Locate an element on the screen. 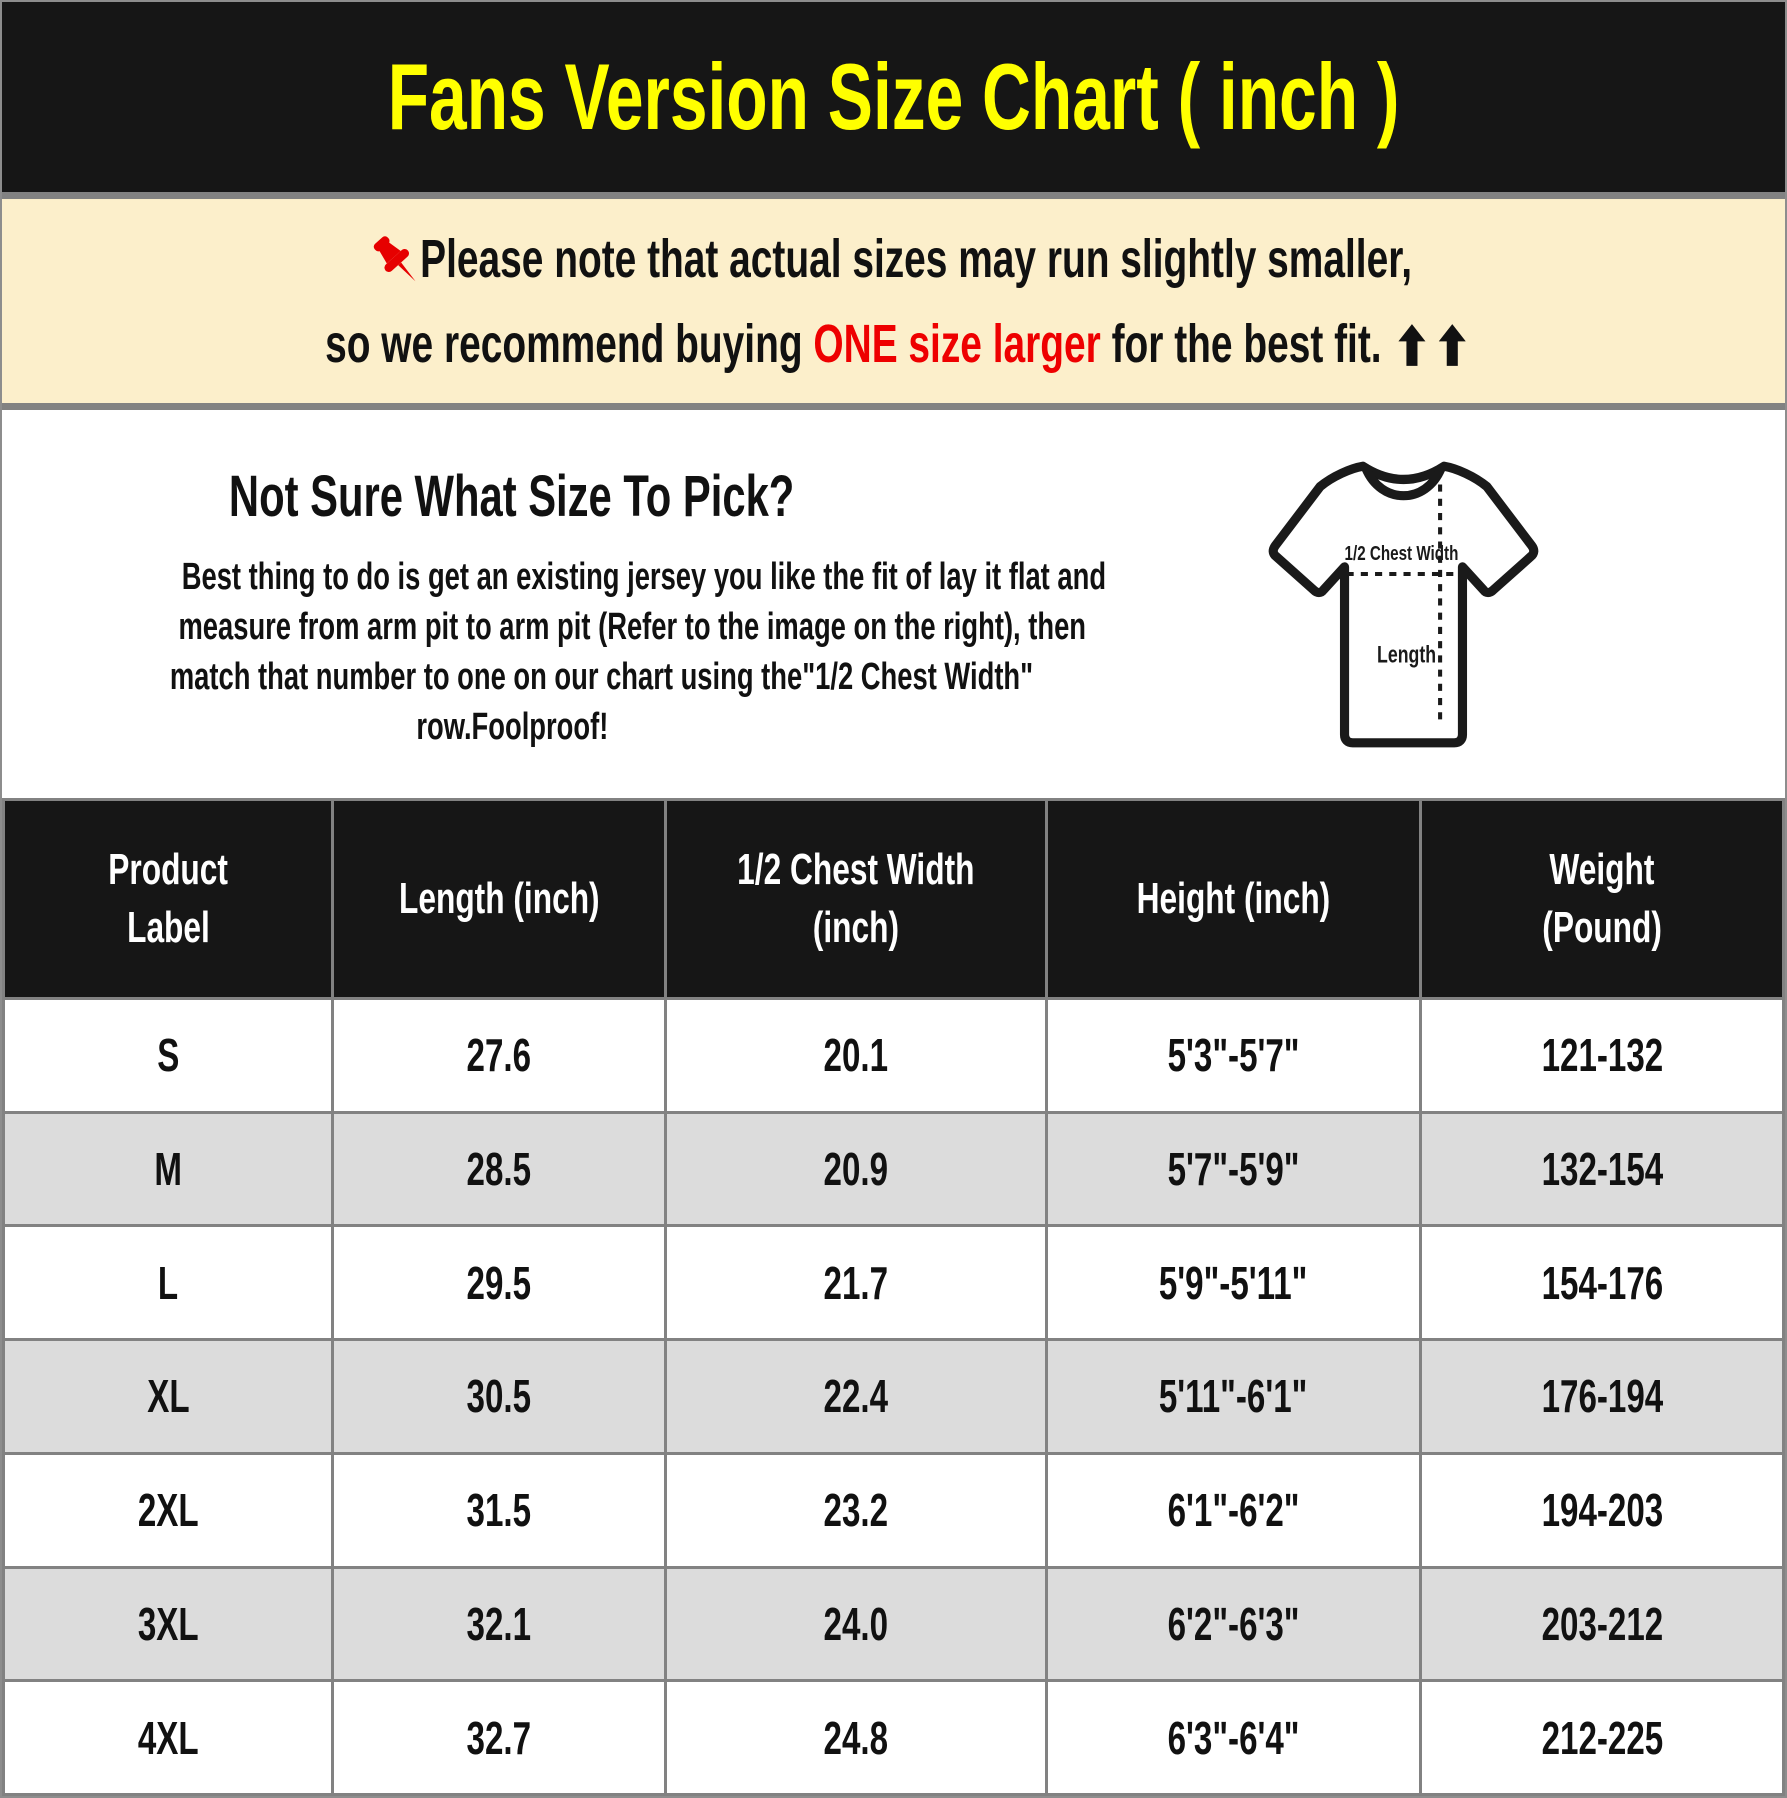 This screenshot has width=1787, height=1798. title-bar: Fans Version Size Chart ( inch ) is located at coordinates (893, 97).